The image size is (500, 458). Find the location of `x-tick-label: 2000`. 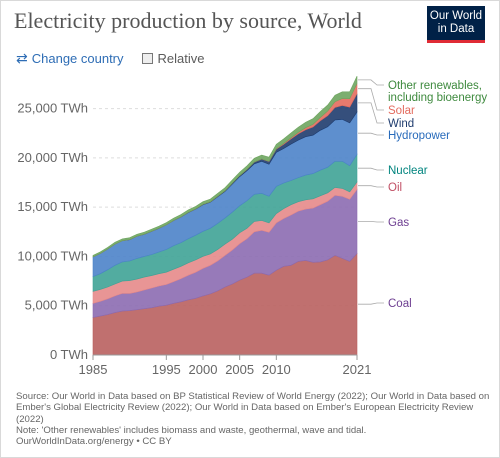

x-tick-label: 2000 is located at coordinates (203, 369).